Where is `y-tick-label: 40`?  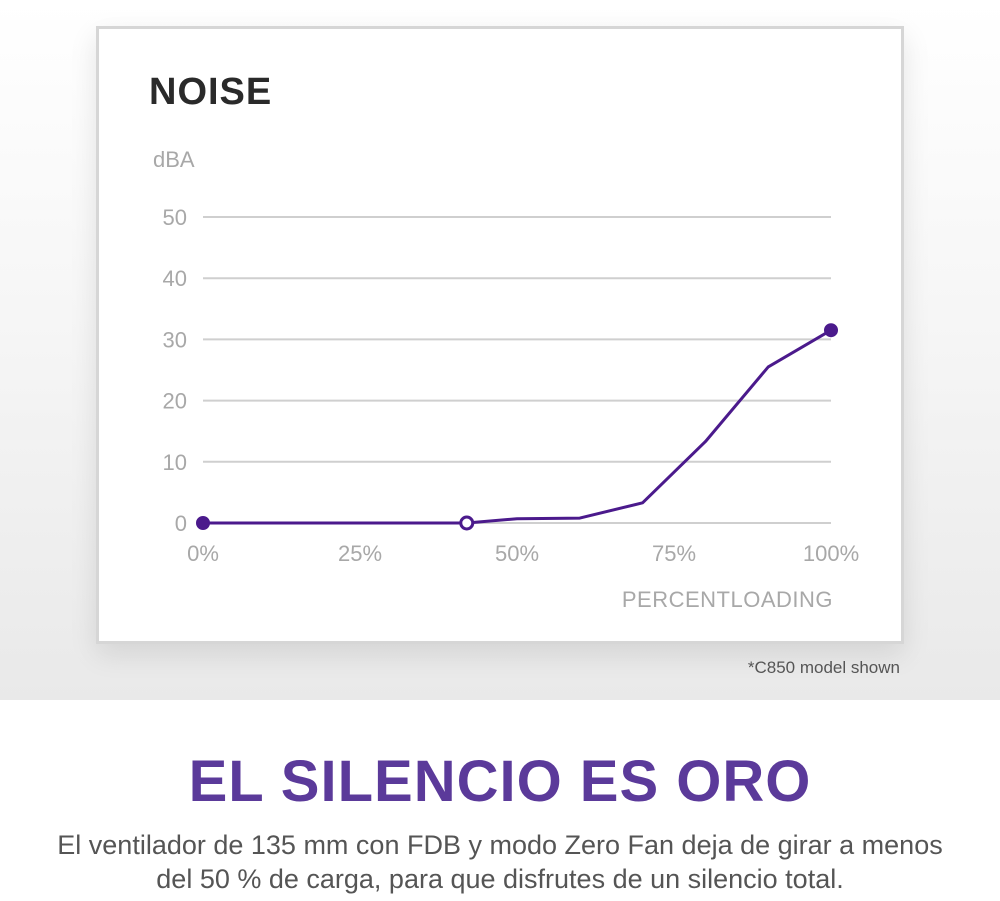 y-tick-label: 40 is located at coordinates (175, 278).